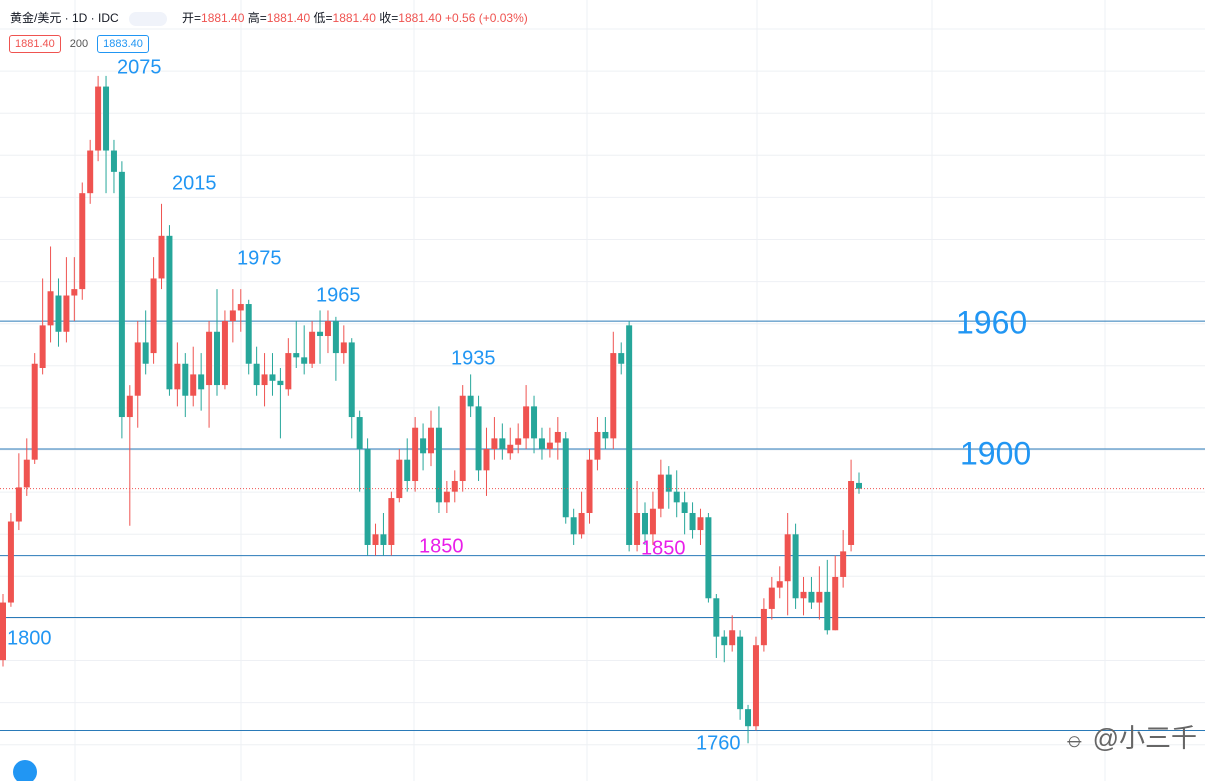 The image size is (1205, 781). Describe the element at coordinates (718, 743) in the screenshot. I see `annotation: 1760` at that location.